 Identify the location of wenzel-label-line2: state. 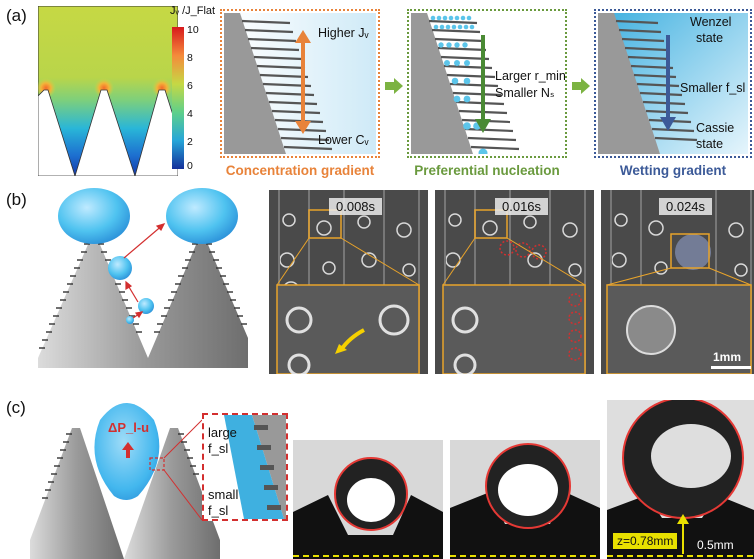
(710, 38).